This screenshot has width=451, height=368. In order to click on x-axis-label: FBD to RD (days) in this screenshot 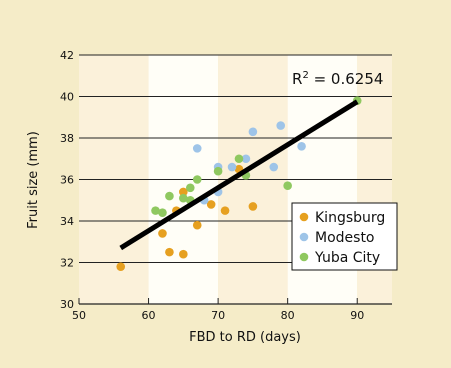, I will do `click(245, 337)`.